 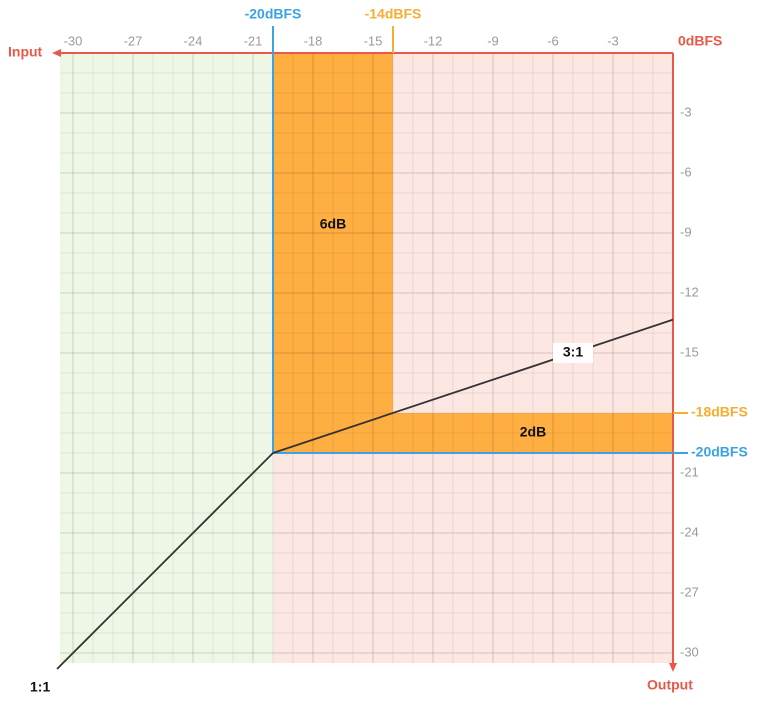 What do you see at coordinates (670, 685) in the screenshot?
I see `y-axis-label: Output` at bounding box center [670, 685].